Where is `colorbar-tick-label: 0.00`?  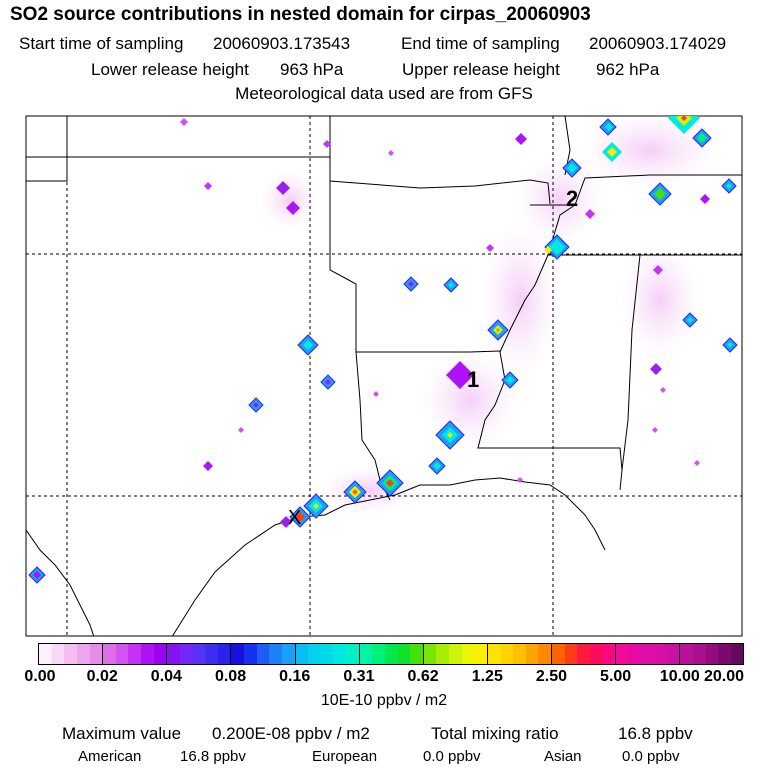
colorbar-tick-label: 0.00 is located at coordinates (40, 676).